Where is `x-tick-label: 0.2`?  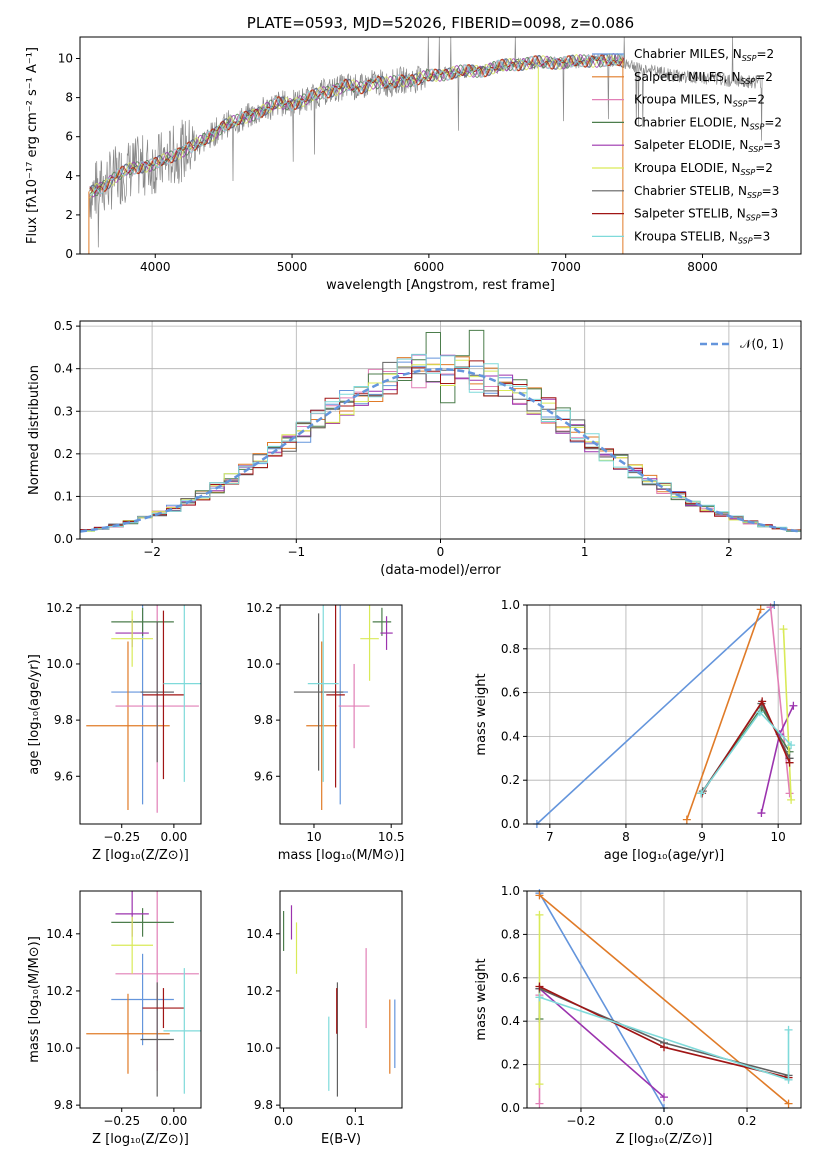
x-tick-label: 0.2 is located at coordinates (746, 1121).